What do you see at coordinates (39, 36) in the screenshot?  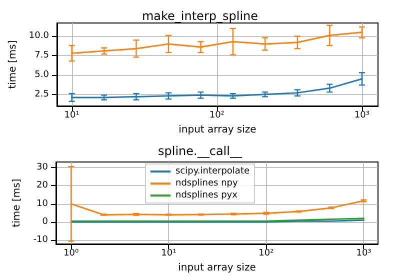 I see `y-tick-label: 10.0` at bounding box center [39, 36].